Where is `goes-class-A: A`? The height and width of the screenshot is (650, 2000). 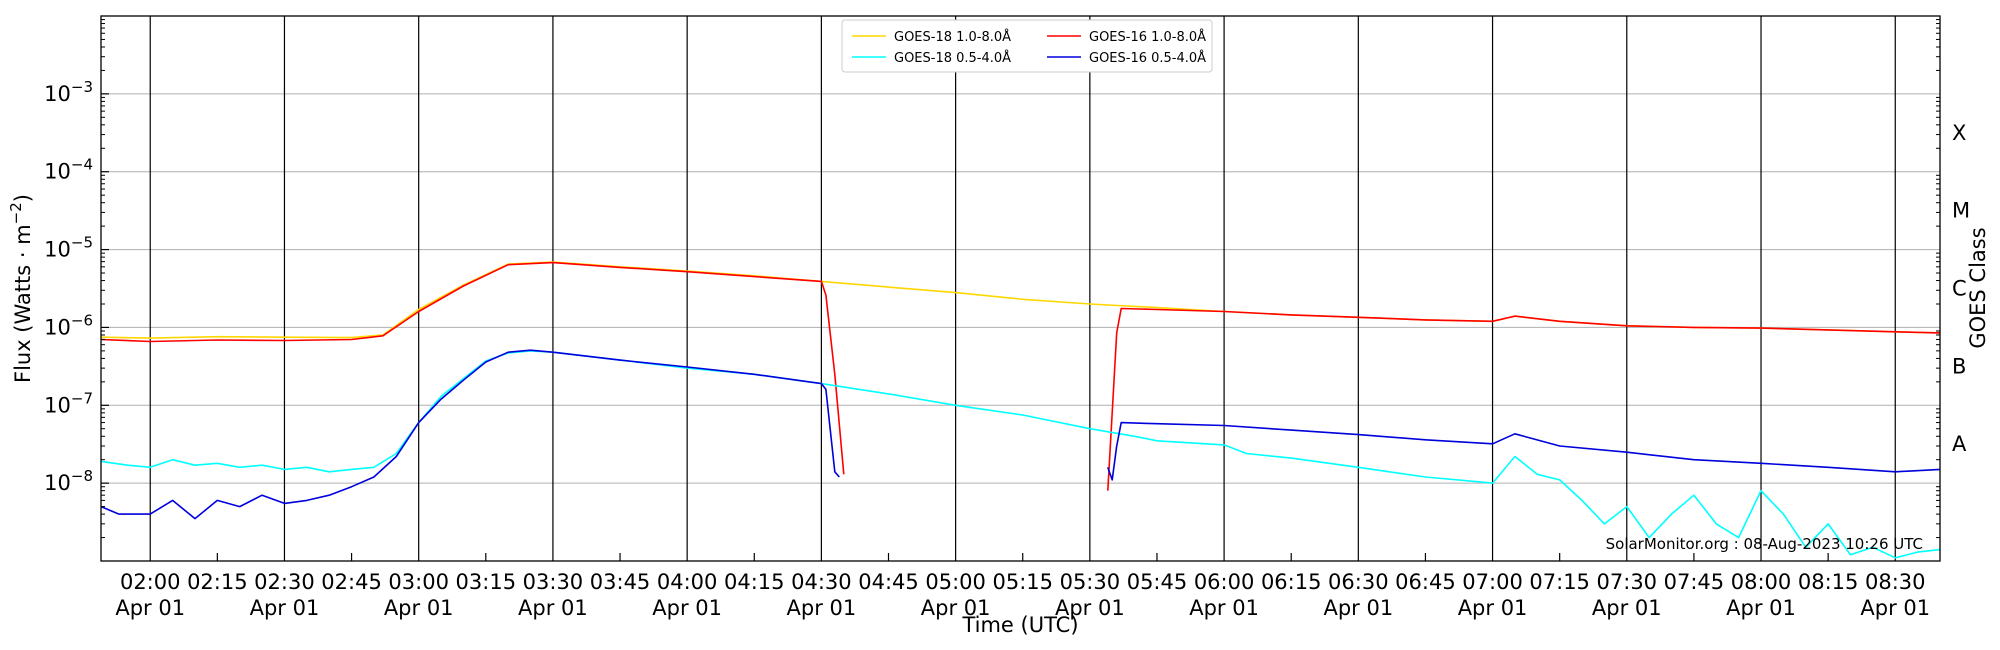
goes-class-A: A is located at coordinates (1959, 444).